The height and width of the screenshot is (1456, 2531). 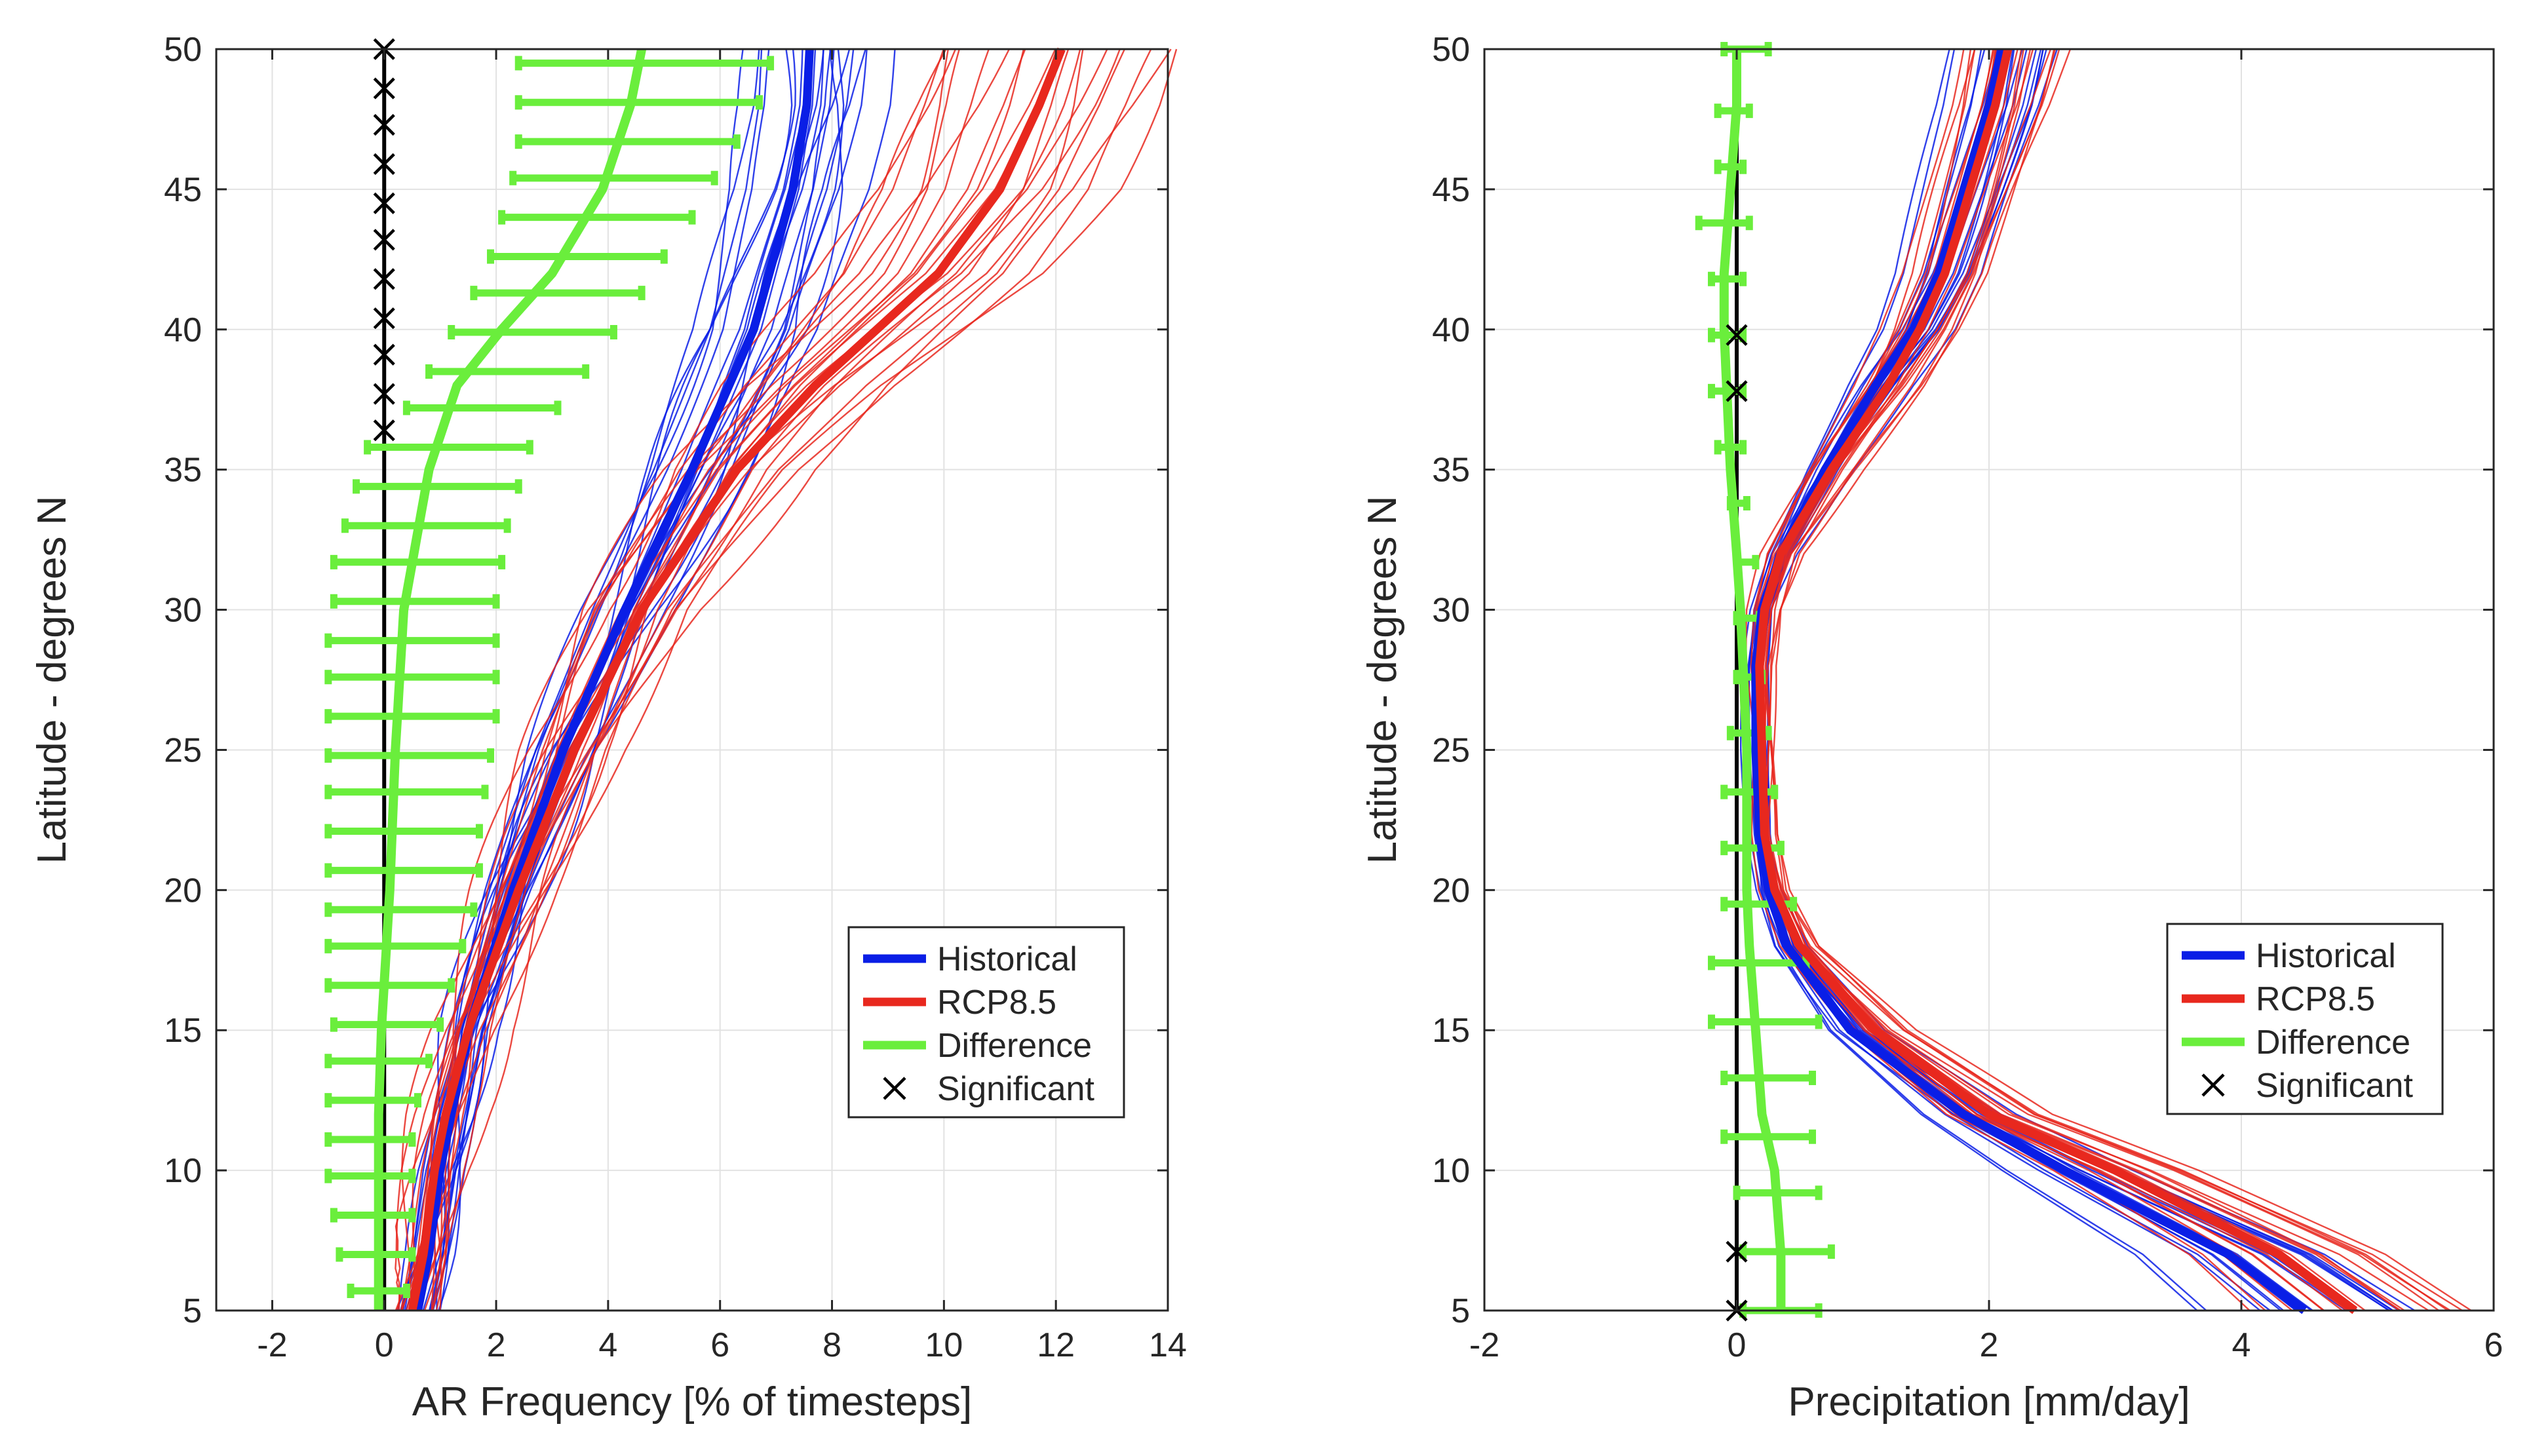 What do you see at coordinates (183, 190) in the screenshot?
I see `y-tick-label: 45` at bounding box center [183, 190].